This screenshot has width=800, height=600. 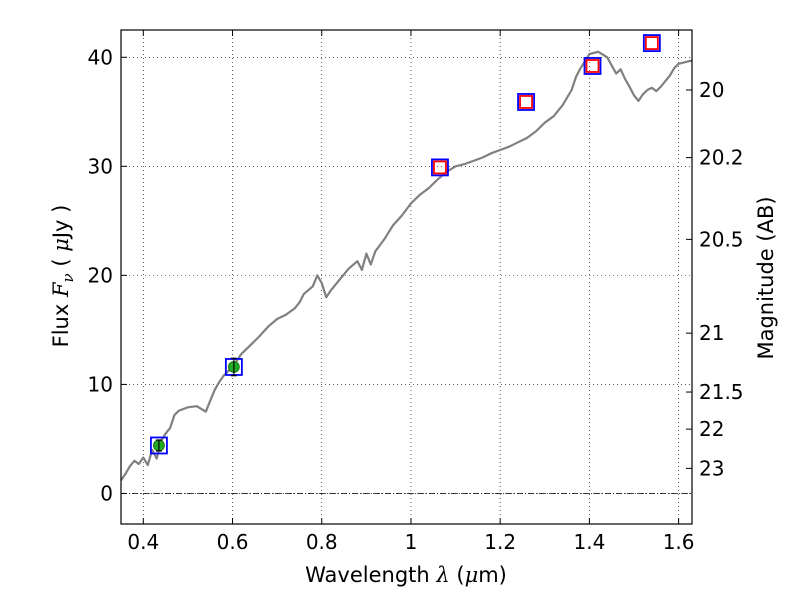 I want to click on x-axis-label-close: m), so click(x=492, y=575).